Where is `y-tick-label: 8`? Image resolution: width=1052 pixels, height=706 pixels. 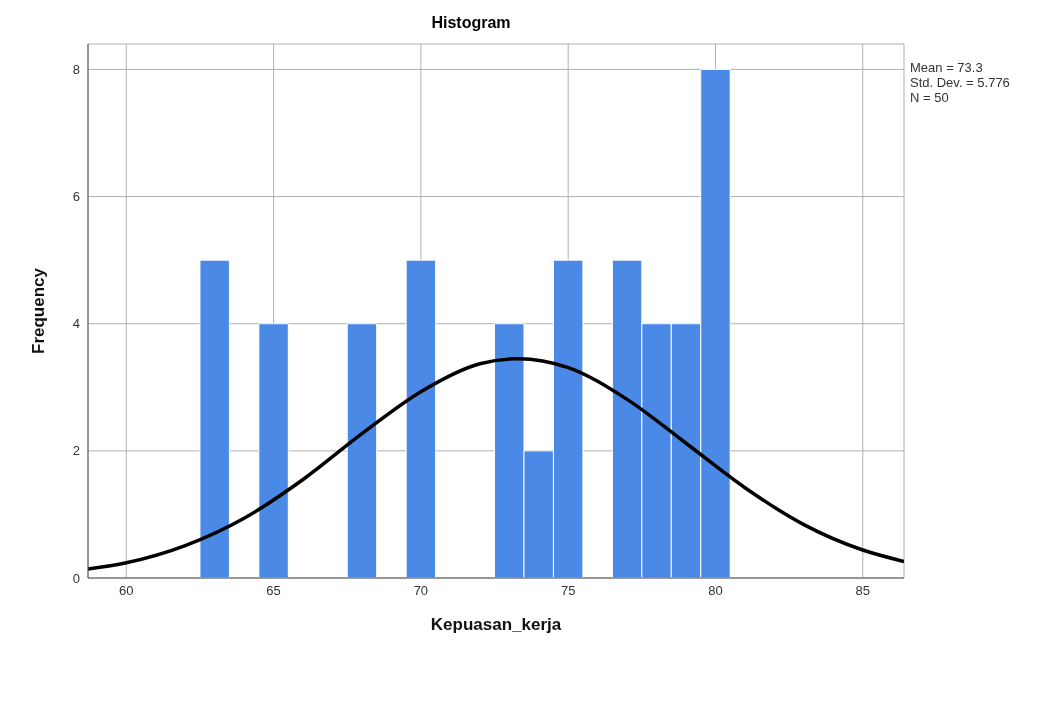
y-tick-label: 8 is located at coordinates (76, 70).